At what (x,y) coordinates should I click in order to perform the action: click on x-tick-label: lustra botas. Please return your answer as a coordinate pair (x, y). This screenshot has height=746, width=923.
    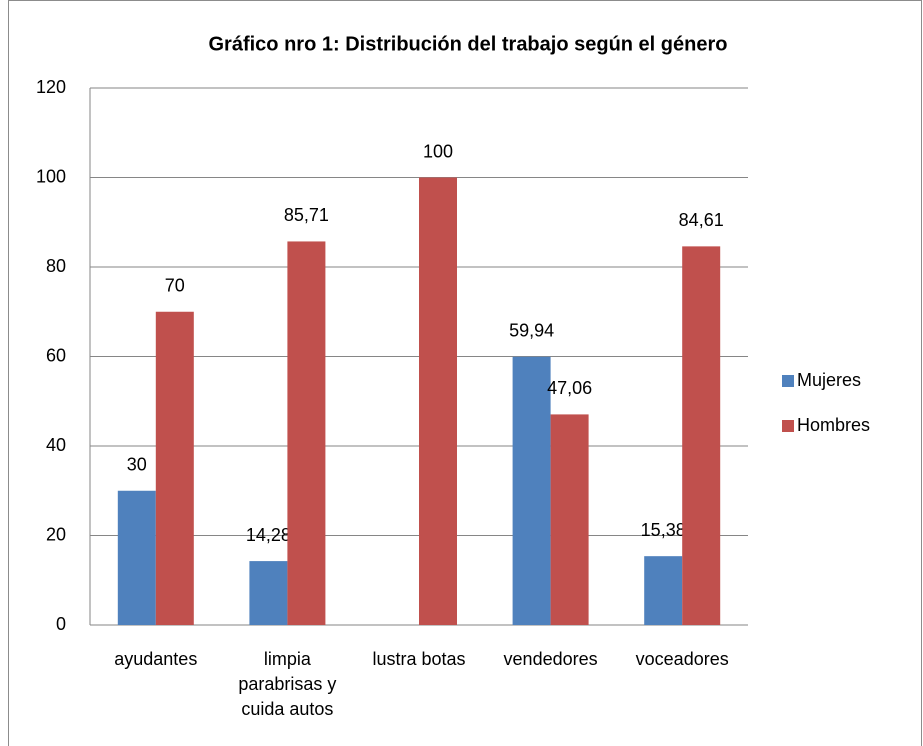
    Looking at the image, I should click on (418, 659).